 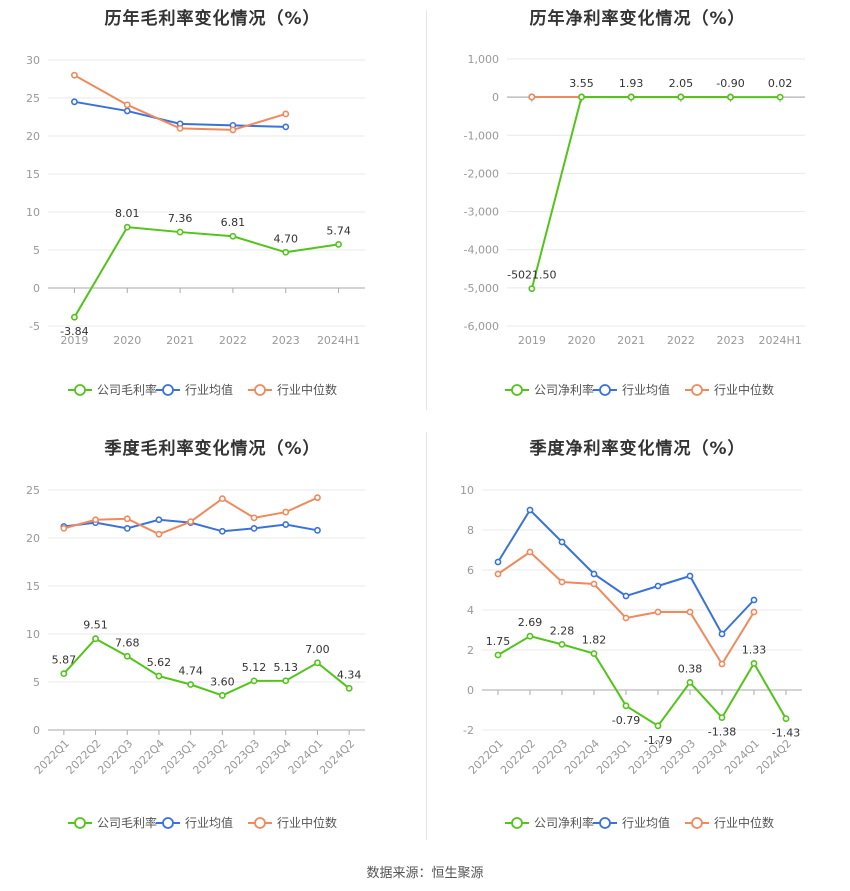 What do you see at coordinates (468, 730) in the screenshot?
I see `y-tick-label: -2` at bounding box center [468, 730].